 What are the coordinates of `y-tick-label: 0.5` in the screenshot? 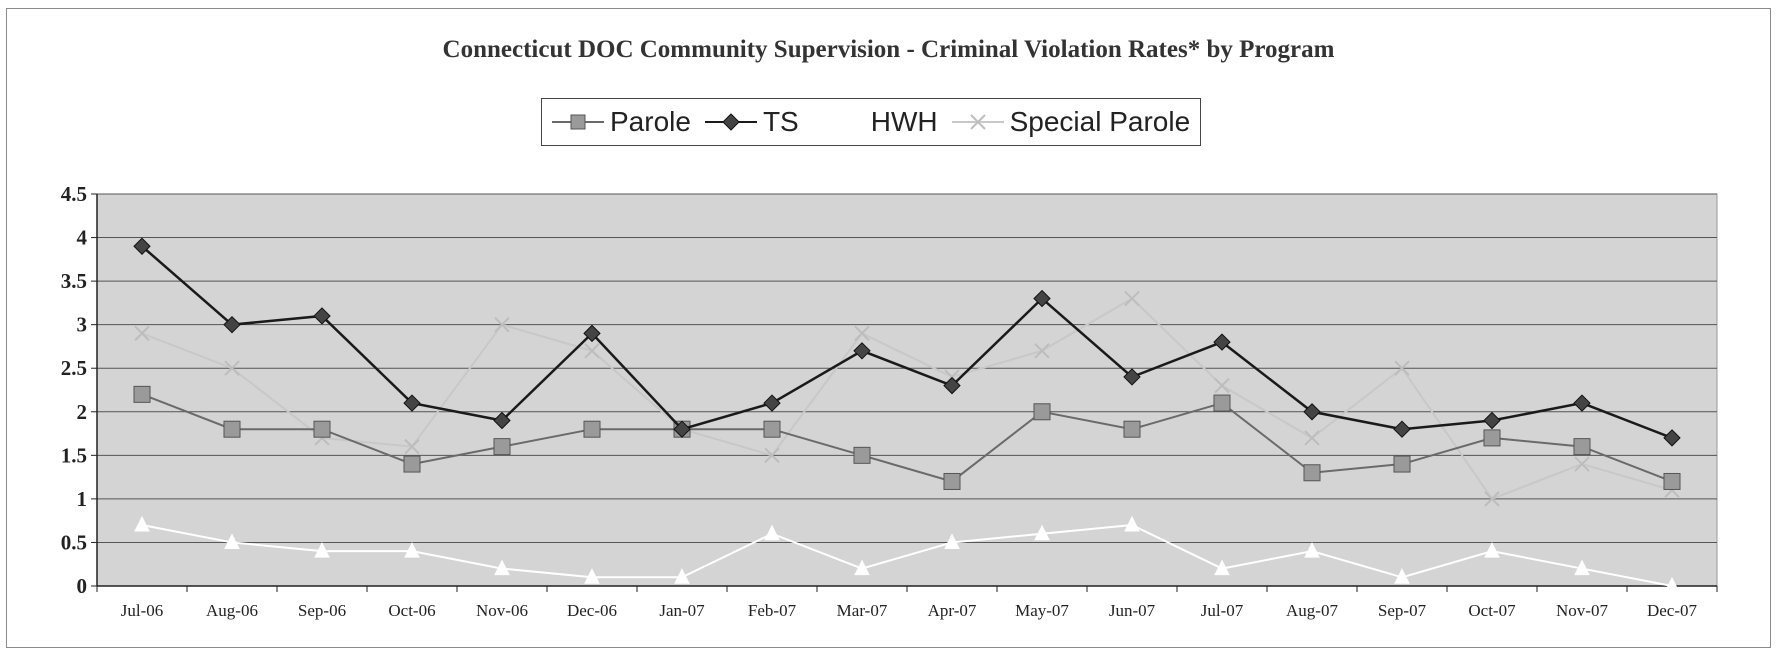 It's located at (74, 542).